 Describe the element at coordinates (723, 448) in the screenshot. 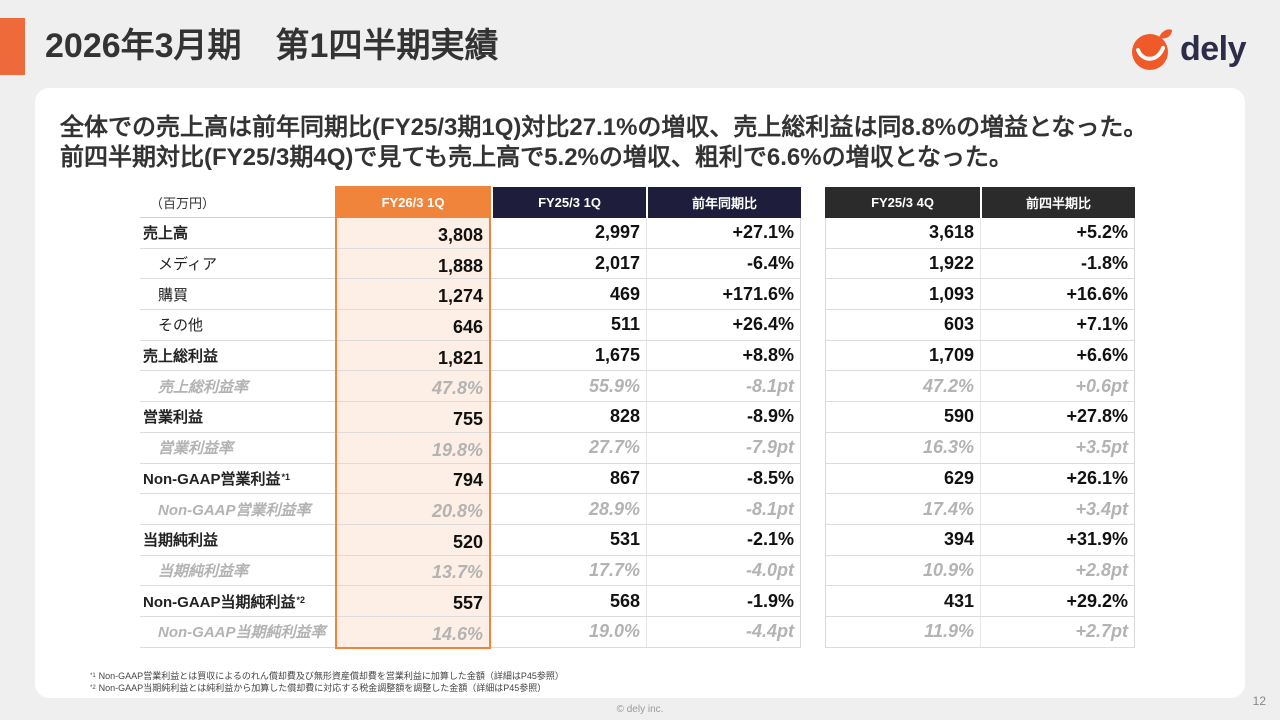

I see `value-yoy-change: -7.9pt` at that location.